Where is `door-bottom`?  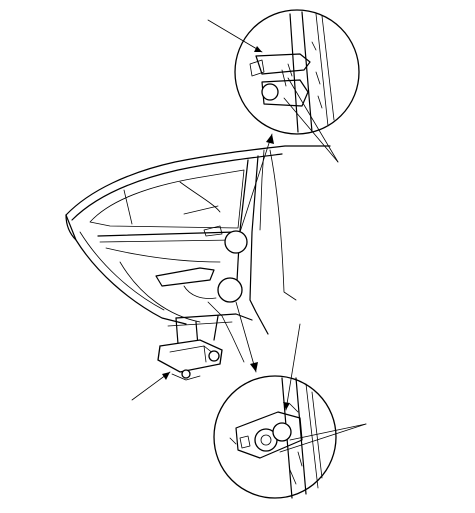 door-bottom is located at coordinates (214, 317).